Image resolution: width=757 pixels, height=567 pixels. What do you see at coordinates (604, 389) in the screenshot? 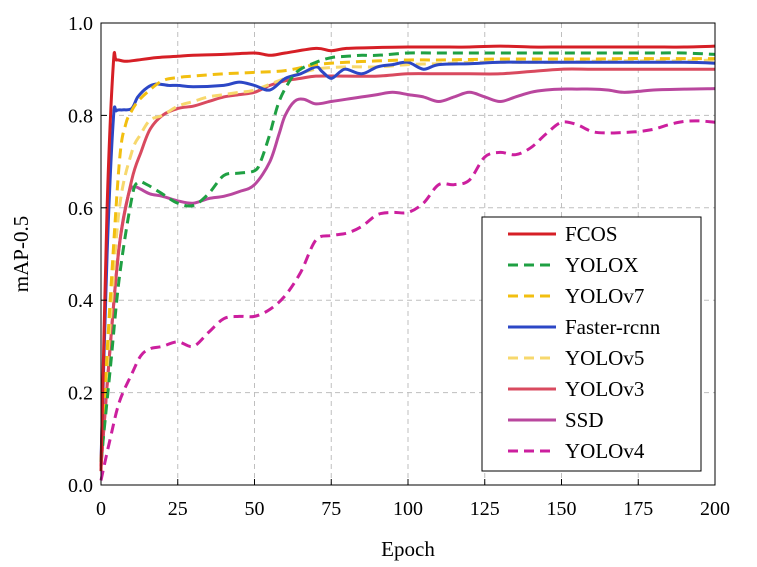
I see `legend-label: YOLOv3` at bounding box center [604, 389].